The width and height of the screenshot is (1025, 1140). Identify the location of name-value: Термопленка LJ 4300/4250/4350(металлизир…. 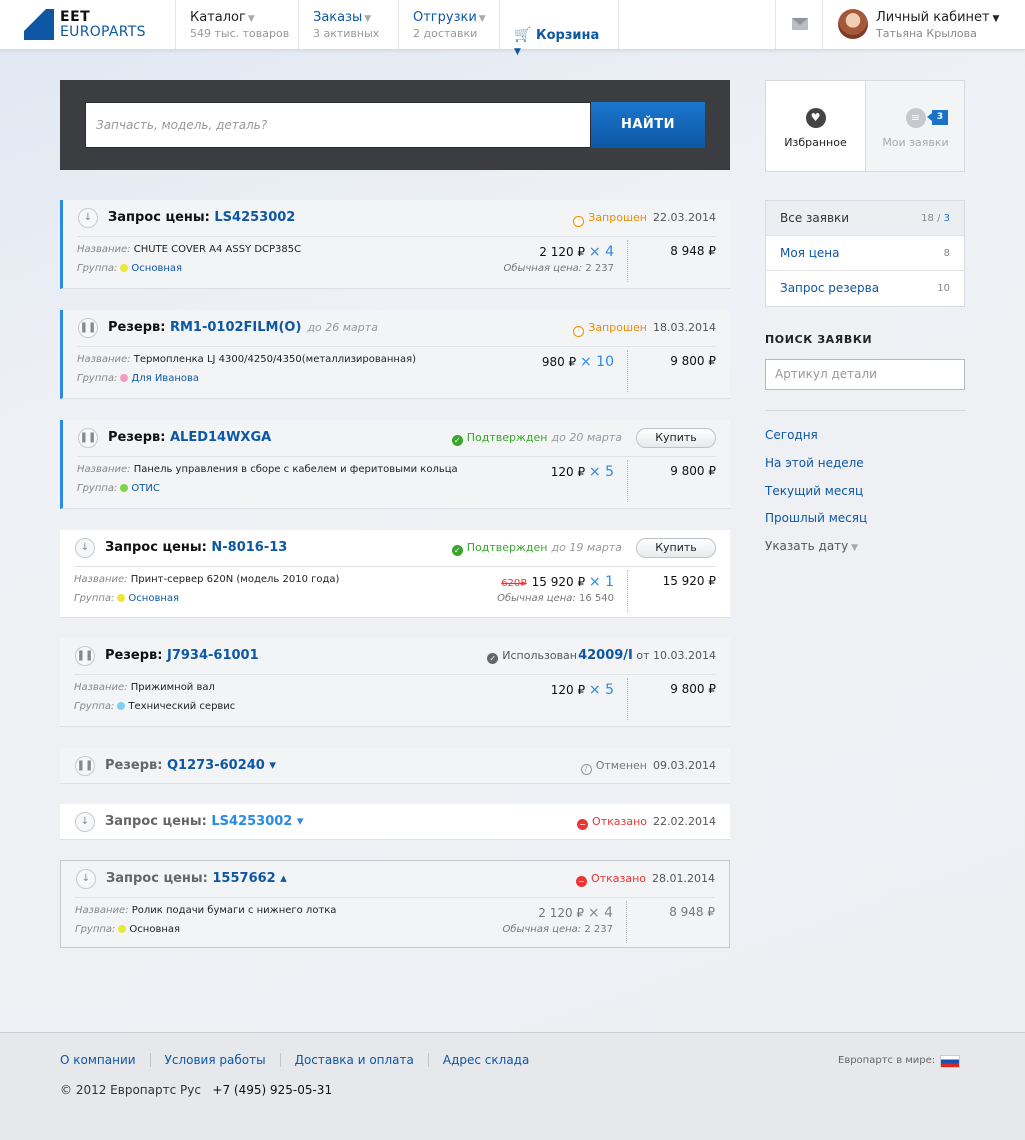
(275, 359).